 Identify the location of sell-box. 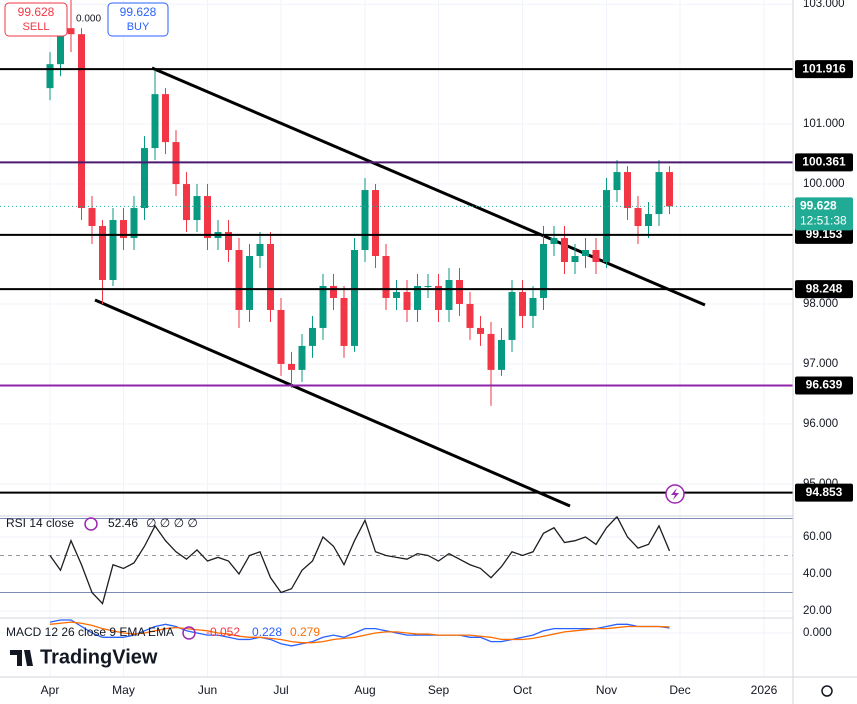
(36, 19).